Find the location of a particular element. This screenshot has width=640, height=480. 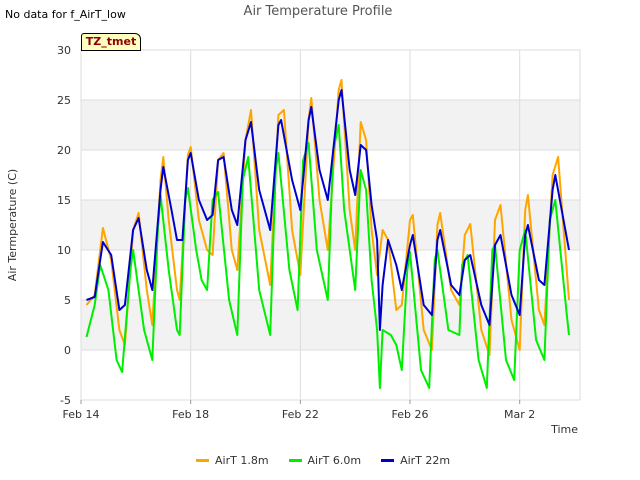

x-tick-label: Mar 2 is located at coordinates (519, 414).